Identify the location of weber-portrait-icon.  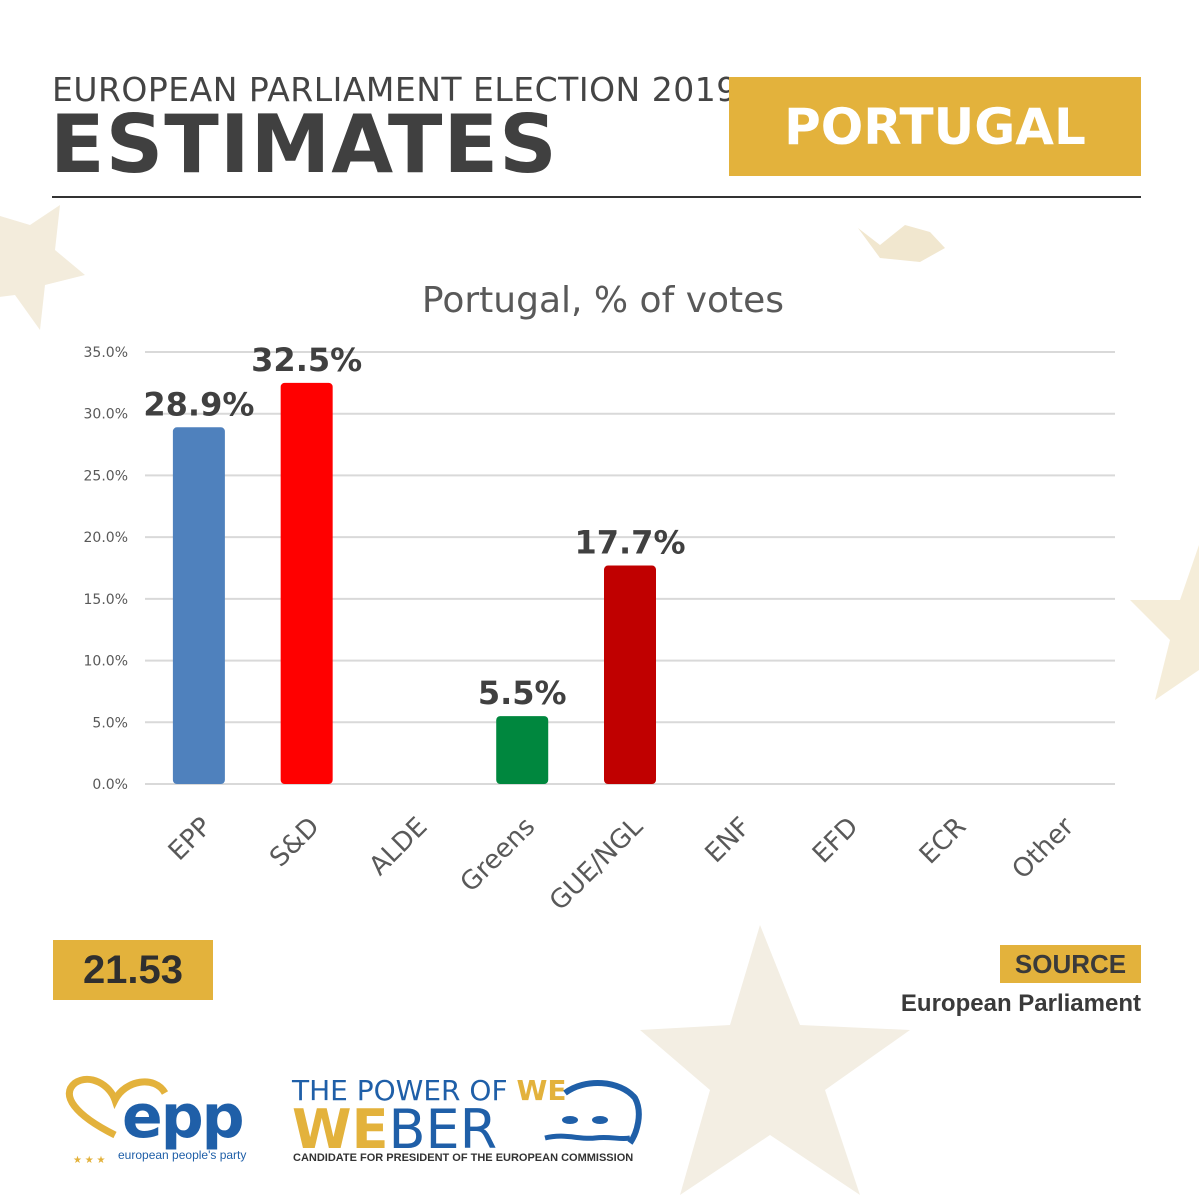
(593, 1112).